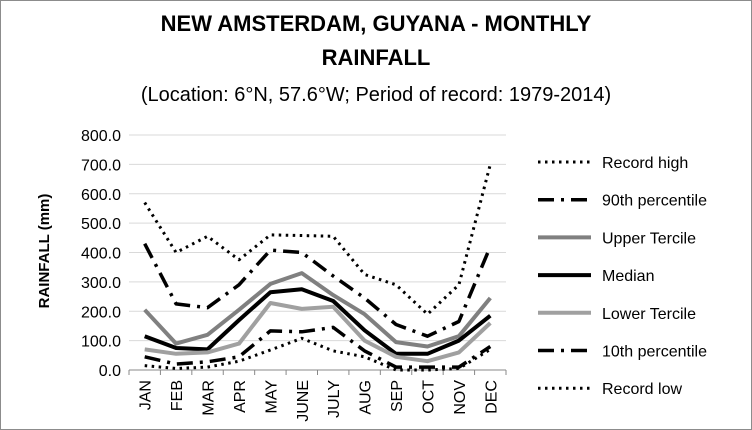  I want to click on series-line-90th-percentile, so click(317, 290).